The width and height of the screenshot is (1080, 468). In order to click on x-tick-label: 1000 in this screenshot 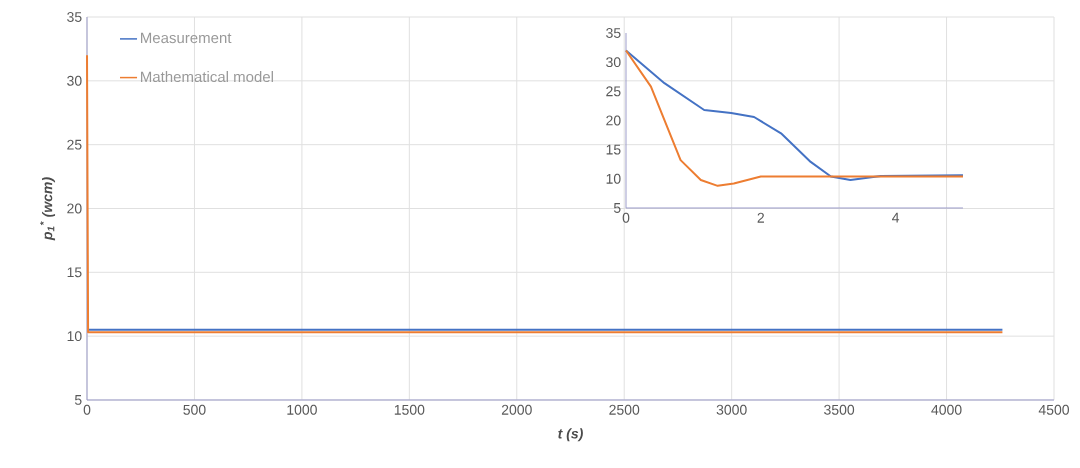, I will do `click(302, 409)`.